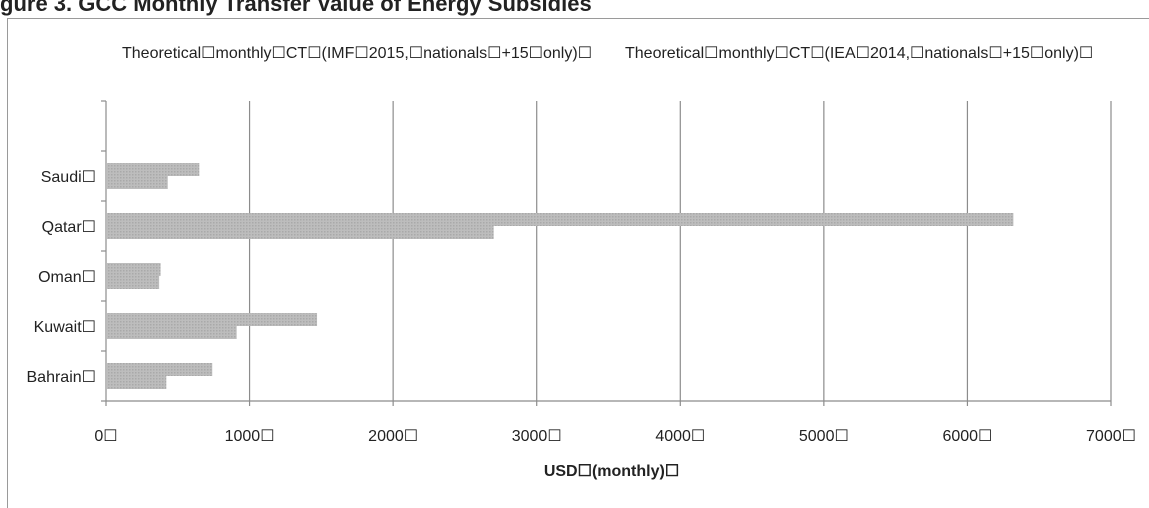  Describe the element at coordinates (537, 436) in the screenshot. I see `x-tick-label: 3000☐` at that location.